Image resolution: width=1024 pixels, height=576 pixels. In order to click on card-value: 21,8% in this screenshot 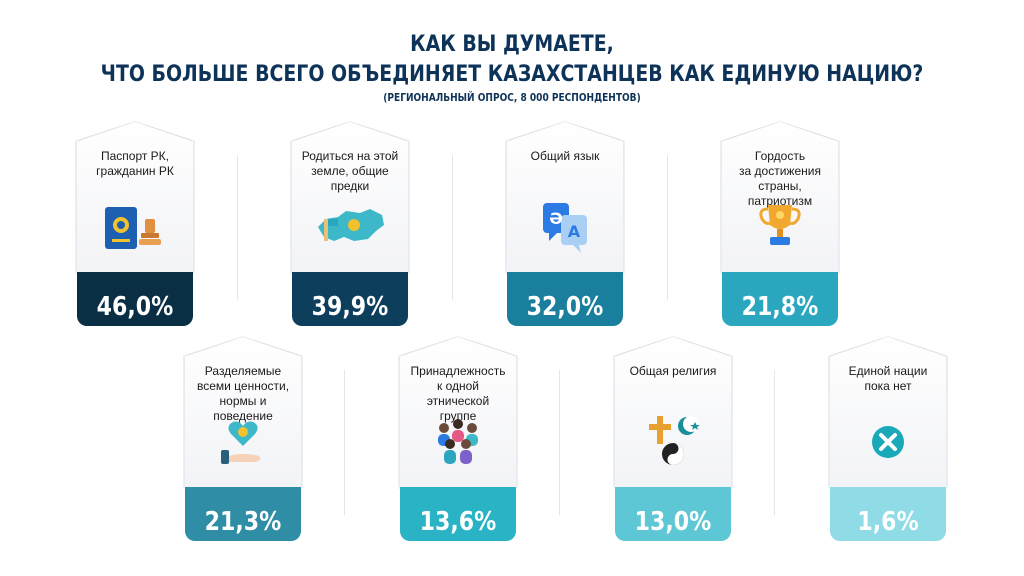, I will do `click(780, 307)`.